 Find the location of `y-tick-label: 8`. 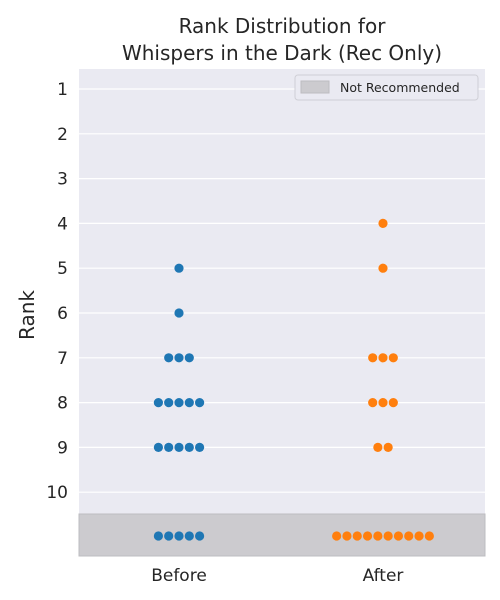

y-tick-label: 8 is located at coordinates (62, 404).